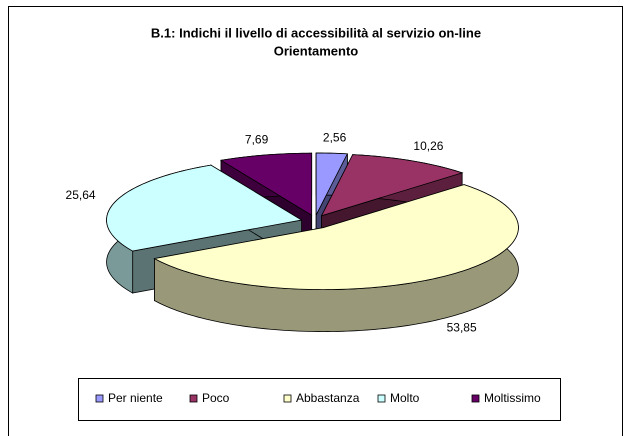 The width and height of the screenshot is (632, 436). Describe the element at coordinates (216, 398) in the screenshot. I see `legend-label: Poco` at that location.